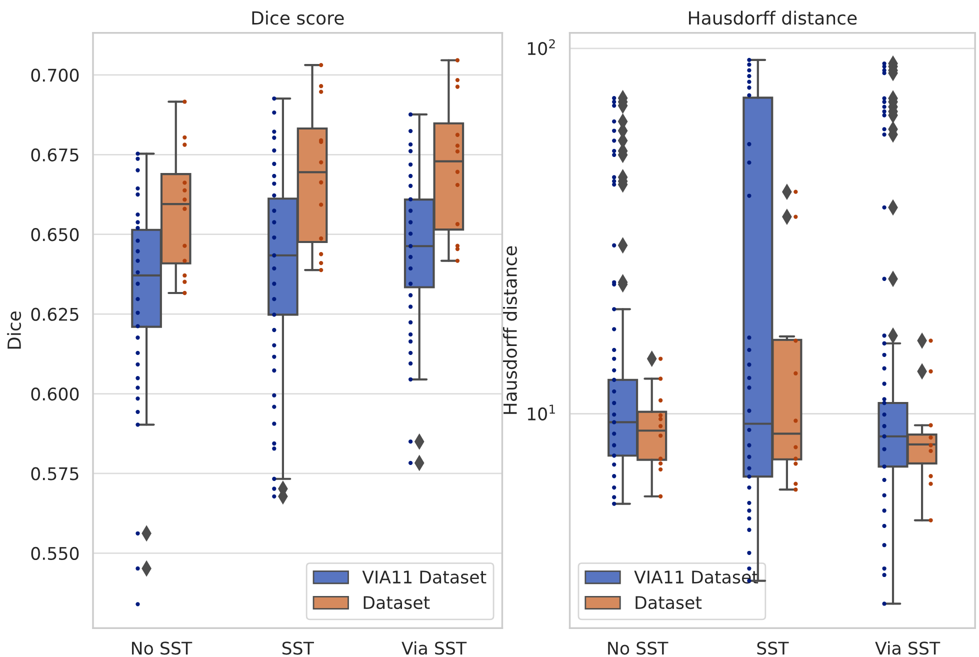  Describe the element at coordinates (298, 17) in the screenshot. I see `chart-title: Dice score` at that location.